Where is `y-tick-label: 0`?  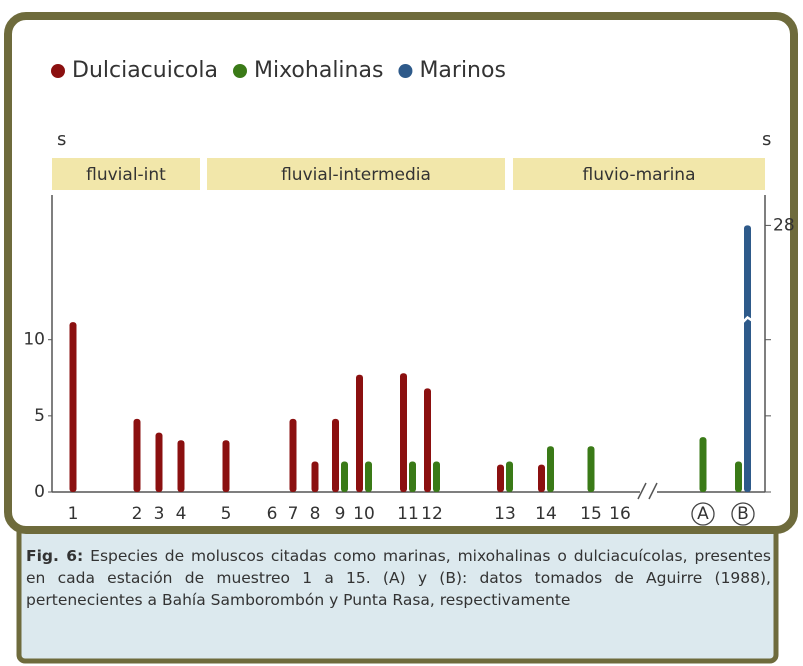
y-tick-label: 0 is located at coordinates (39, 492).